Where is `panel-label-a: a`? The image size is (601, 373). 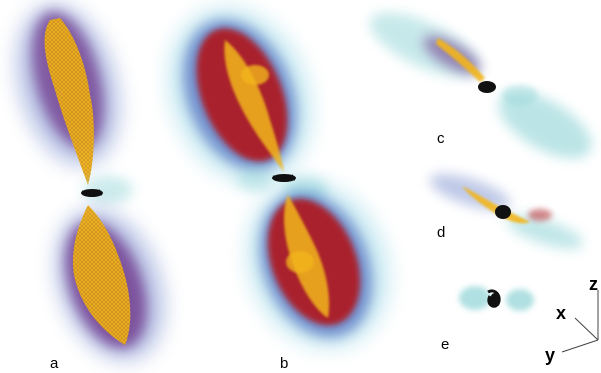 panel-label-a: a is located at coordinates (54, 363).